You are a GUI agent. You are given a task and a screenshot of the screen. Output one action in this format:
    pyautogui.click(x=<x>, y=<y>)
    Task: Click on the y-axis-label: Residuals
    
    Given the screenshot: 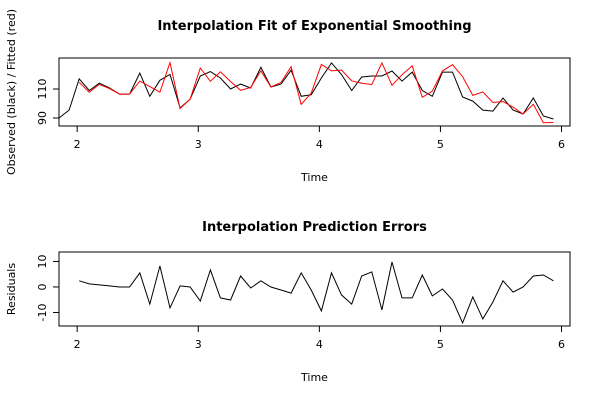 What is the action you would take?
    pyautogui.click(x=11, y=289)
    